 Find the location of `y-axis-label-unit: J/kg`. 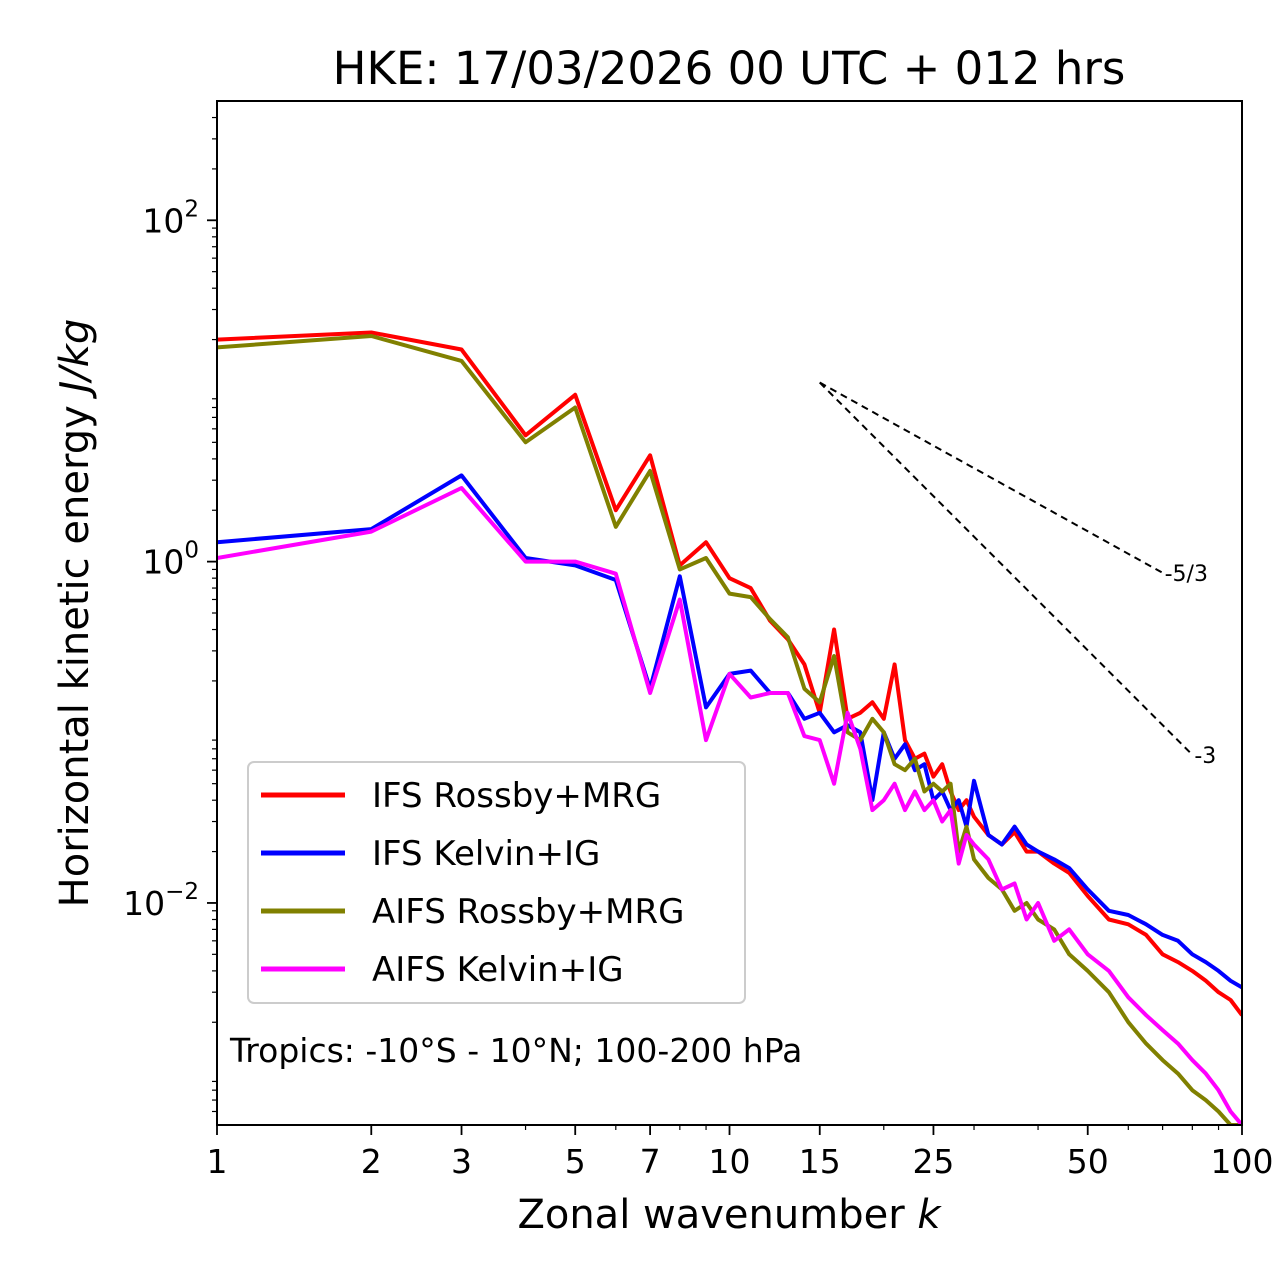

y-axis-label-unit: J/kg is located at coordinates (75, 359).